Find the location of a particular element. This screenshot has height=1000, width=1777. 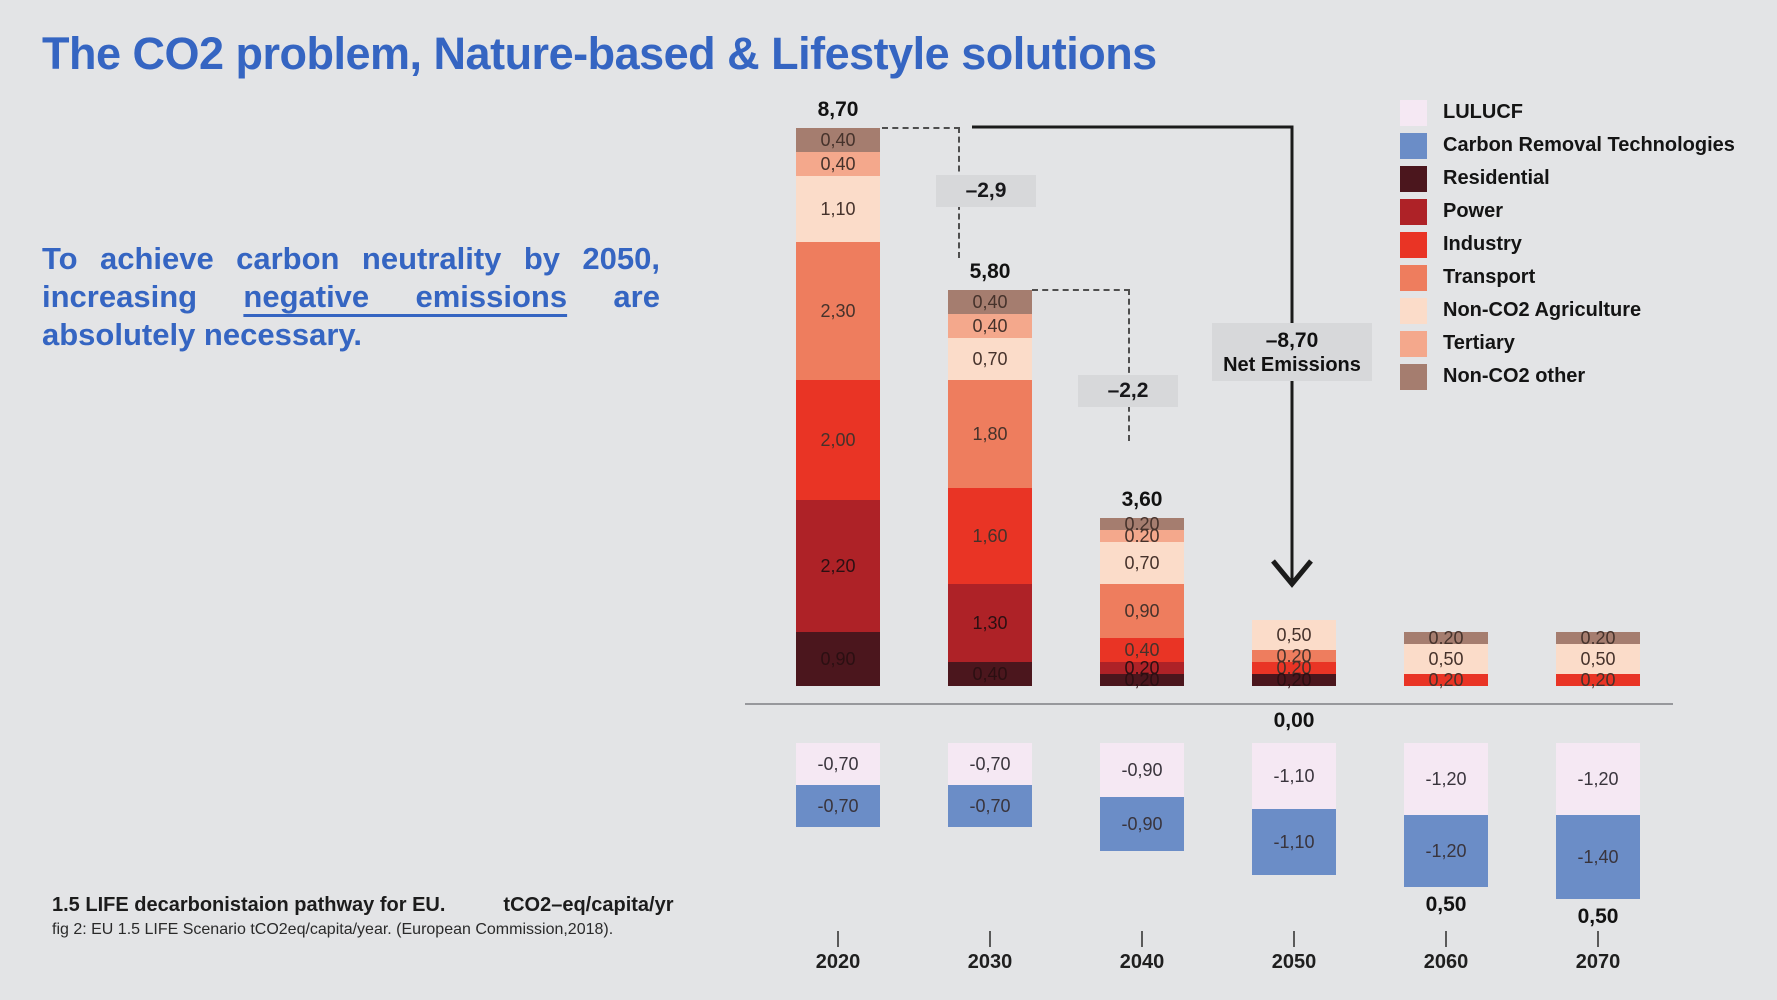

legend-label: LULUCF is located at coordinates (1483, 112).